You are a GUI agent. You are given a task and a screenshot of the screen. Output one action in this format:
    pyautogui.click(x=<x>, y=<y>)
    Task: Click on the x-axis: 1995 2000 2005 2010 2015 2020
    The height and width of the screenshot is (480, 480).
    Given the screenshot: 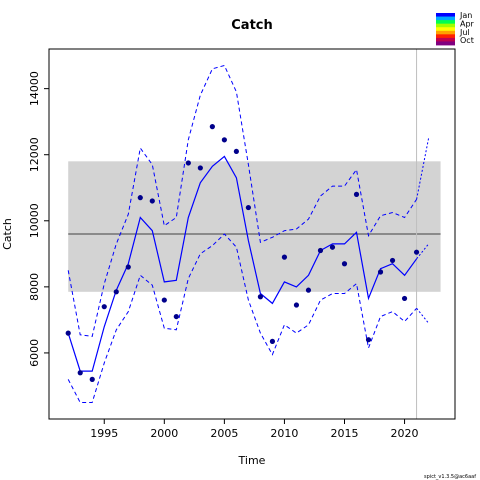 What is the action you would take?
    pyautogui.click(x=254, y=429)
    